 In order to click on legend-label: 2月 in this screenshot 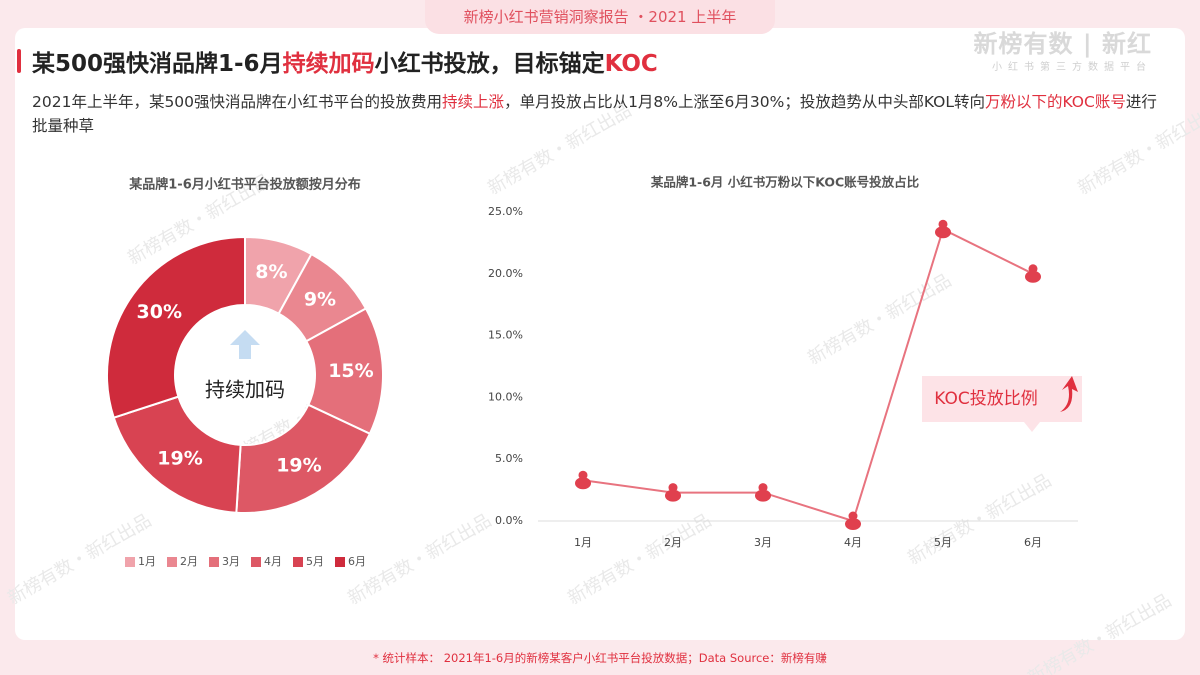, I will do `click(189, 561)`.